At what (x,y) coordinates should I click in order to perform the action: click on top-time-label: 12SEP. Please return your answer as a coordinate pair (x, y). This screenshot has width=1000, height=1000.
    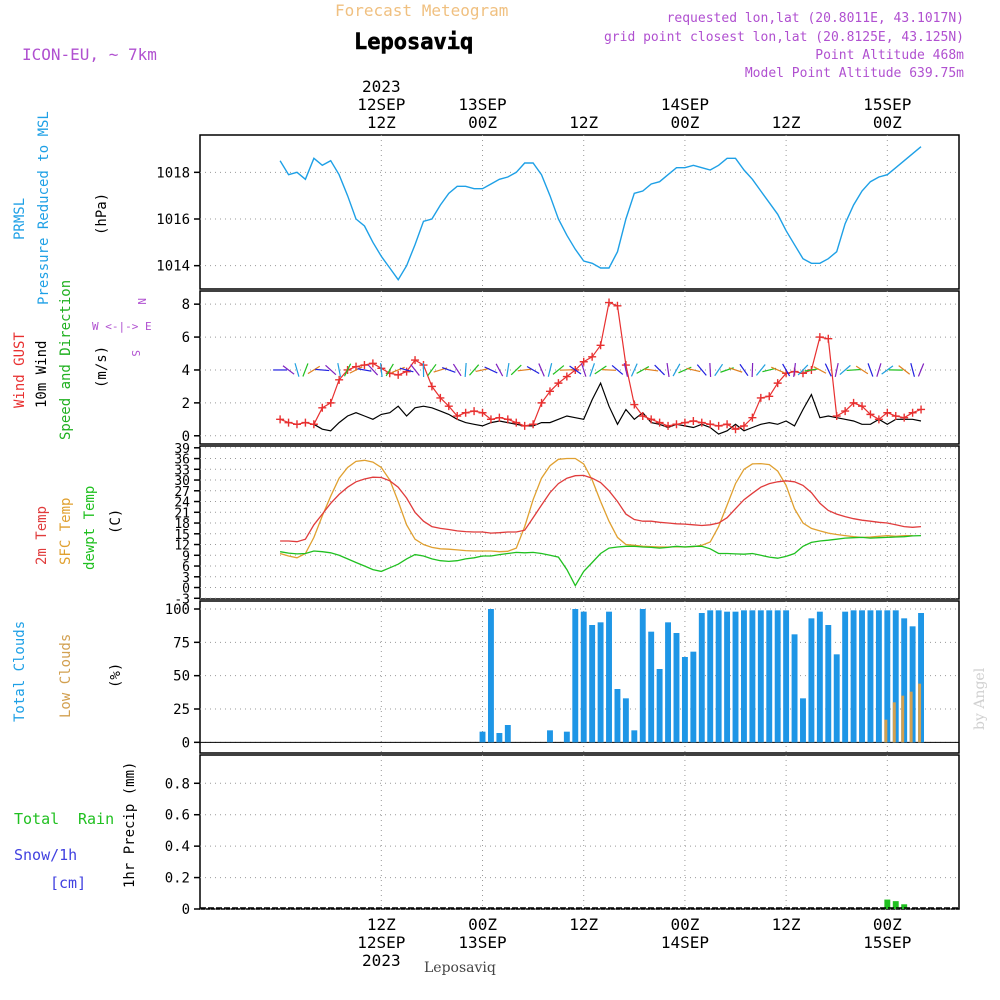
    Looking at the image, I should click on (381, 104).